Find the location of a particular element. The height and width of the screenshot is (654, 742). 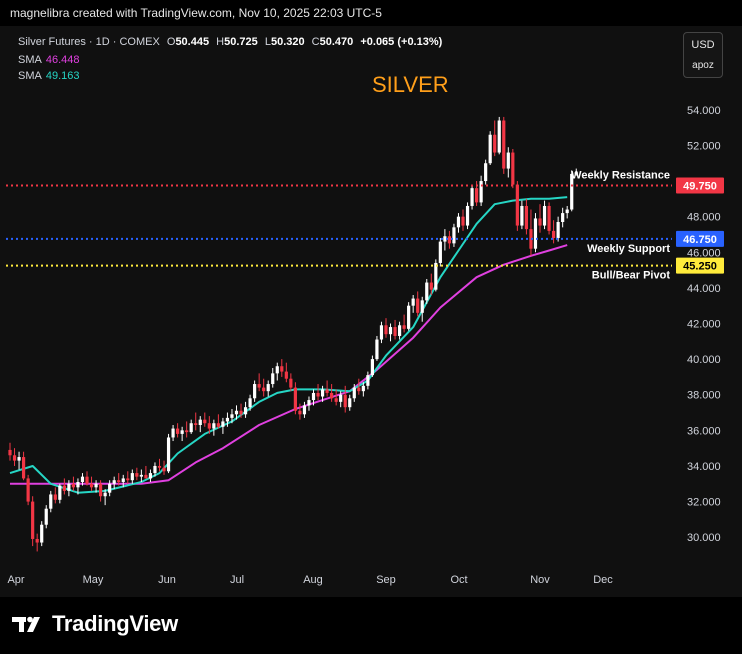

x-tick-label: Nov is located at coordinates (540, 580).